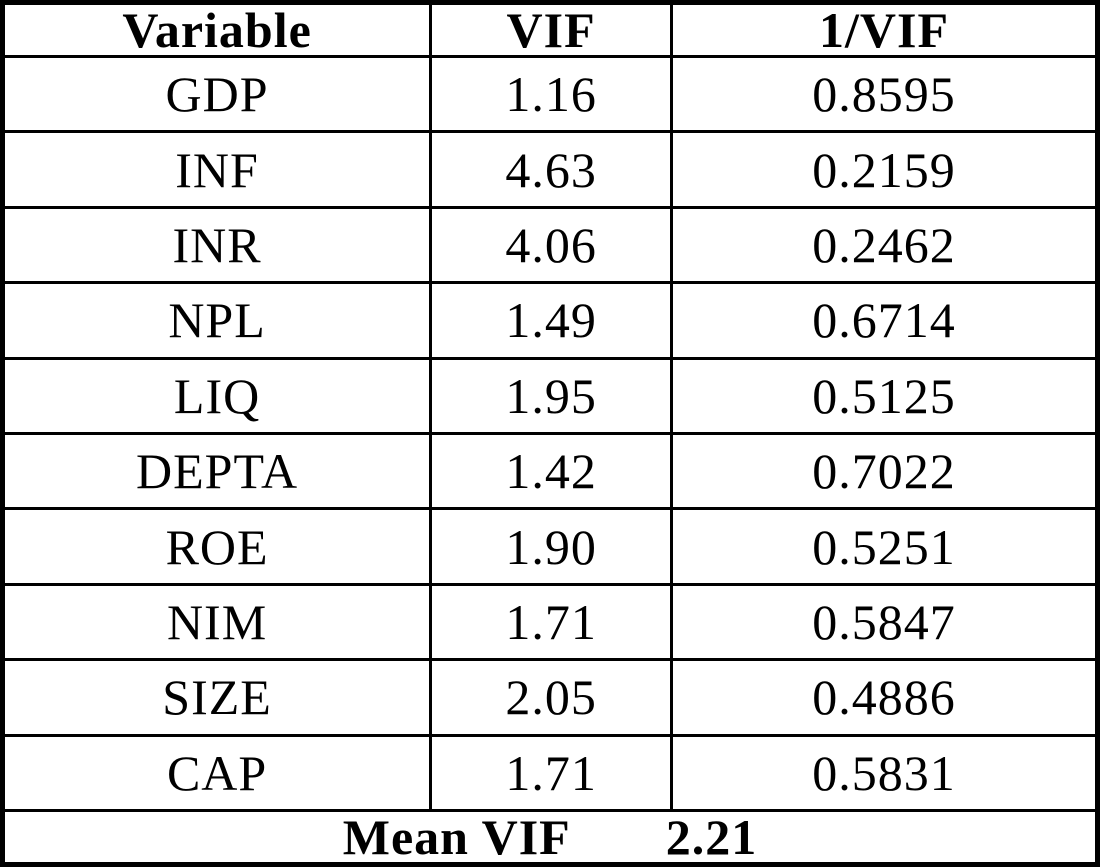 The image size is (1100, 867). Describe the element at coordinates (884, 622) in the screenshot. I see `inv-vif-cell: 0.5847` at that location.